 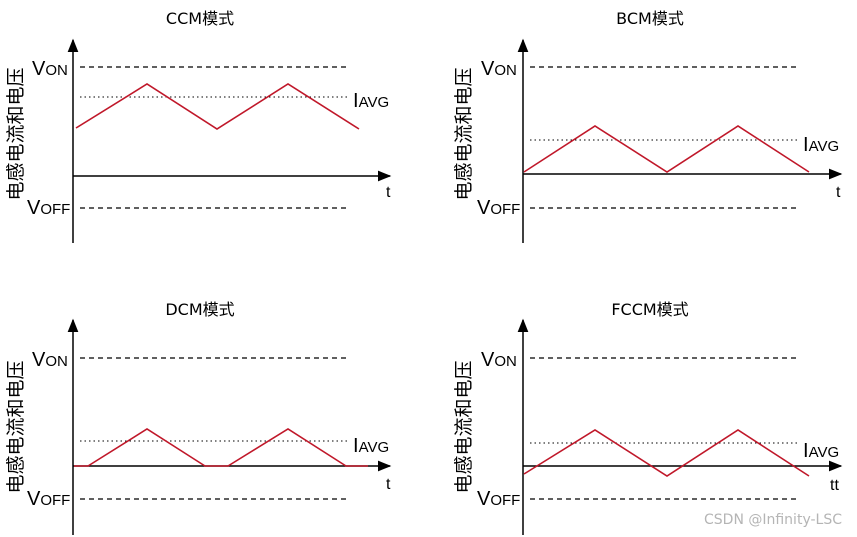 What do you see at coordinates (649, 309) in the screenshot?
I see `panel-title: FCCM模式` at bounding box center [649, 309].